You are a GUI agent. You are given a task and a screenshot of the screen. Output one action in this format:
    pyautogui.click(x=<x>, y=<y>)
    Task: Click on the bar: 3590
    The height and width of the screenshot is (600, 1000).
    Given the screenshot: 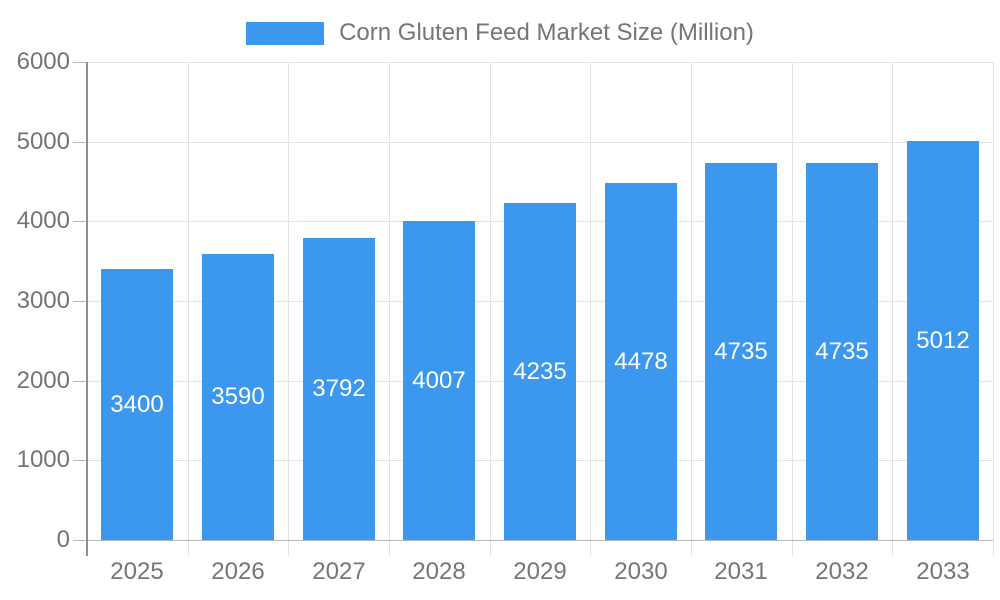 What is the action you would take?
    pyautogui.click(x=238, y=397)
    